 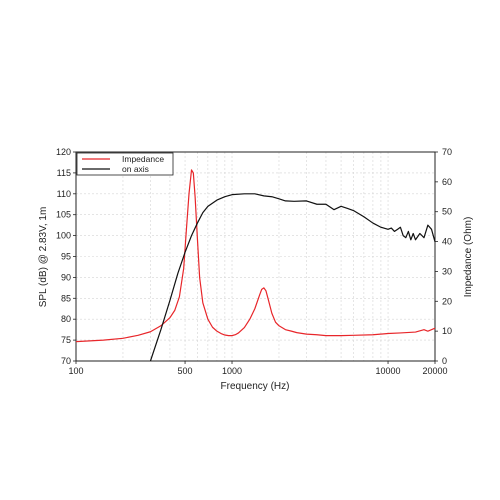 I want to click on y-axis-right: 0 10 20 30 40 50 60 70, so click(x=443, y=256).